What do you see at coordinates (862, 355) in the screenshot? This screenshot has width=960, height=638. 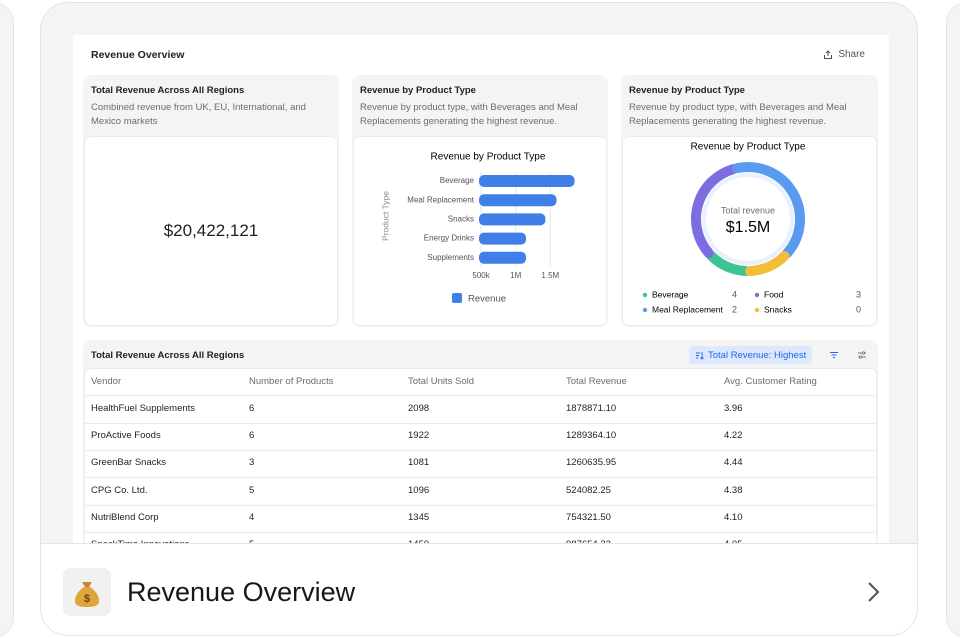 I see `settings-icon` at bounding box center [862, 355].